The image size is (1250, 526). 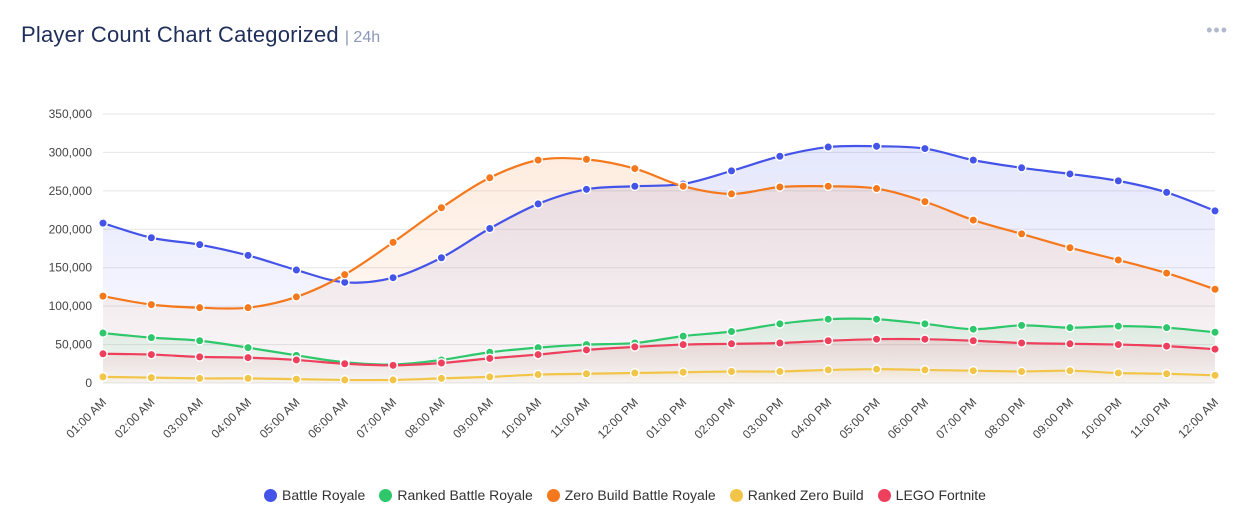 I want to click on legend-item-battle-royale: Battle Royale, so click(x=314, y=495).